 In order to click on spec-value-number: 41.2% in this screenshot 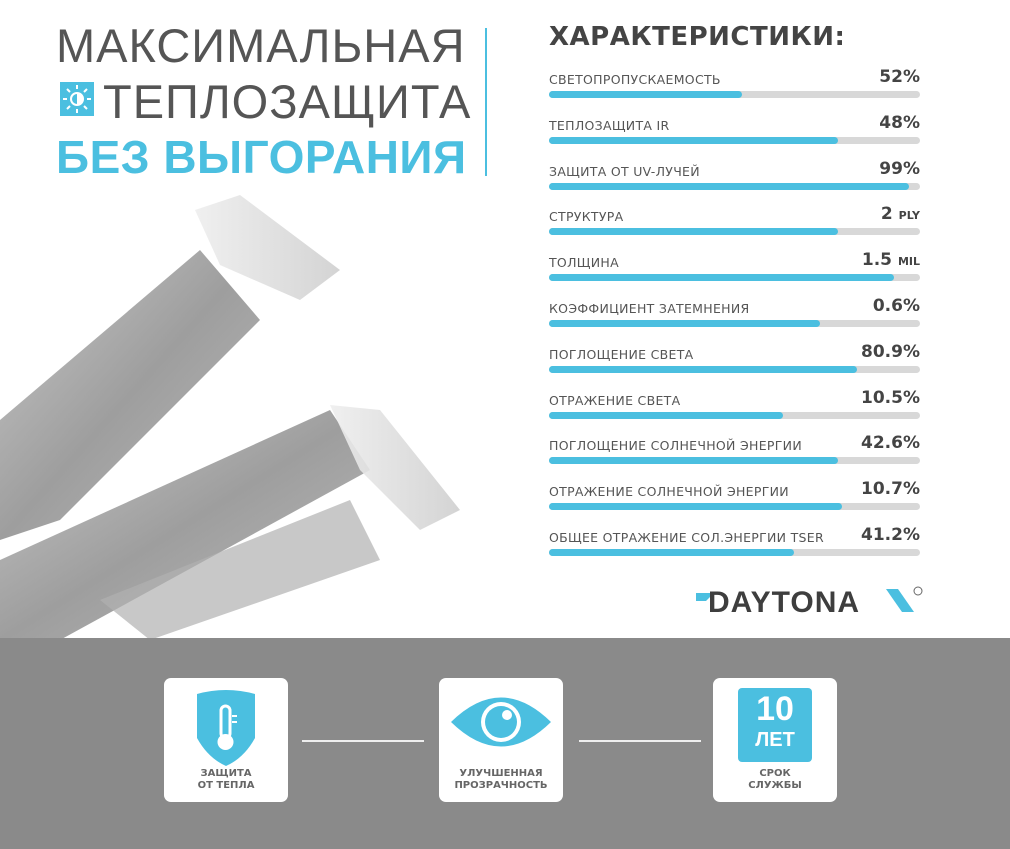, I will do `click(890, 535)`.